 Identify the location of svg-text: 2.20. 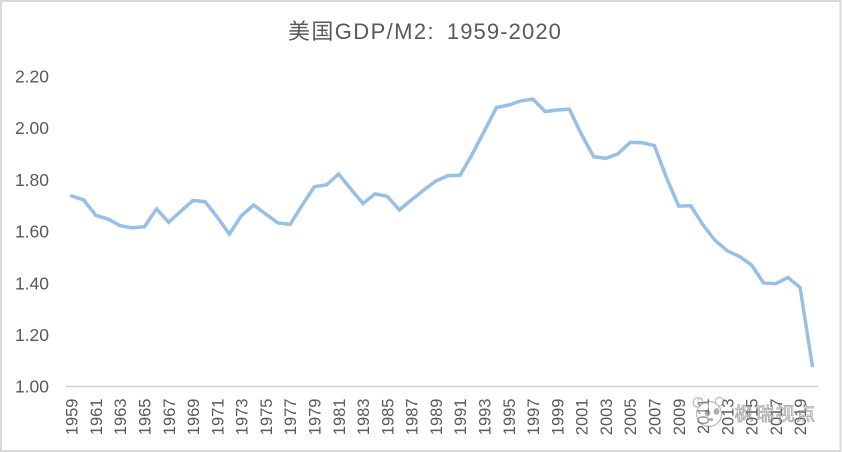
(32, 77).